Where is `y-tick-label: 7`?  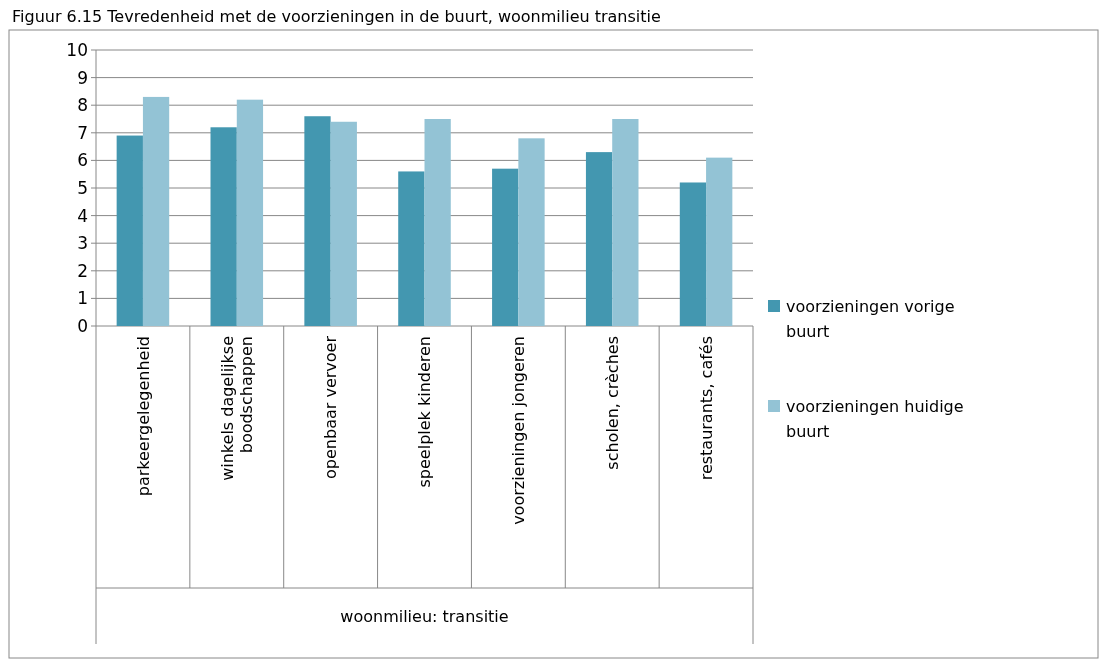 y-tick-label: 7 is located at coordinates (82, 132).